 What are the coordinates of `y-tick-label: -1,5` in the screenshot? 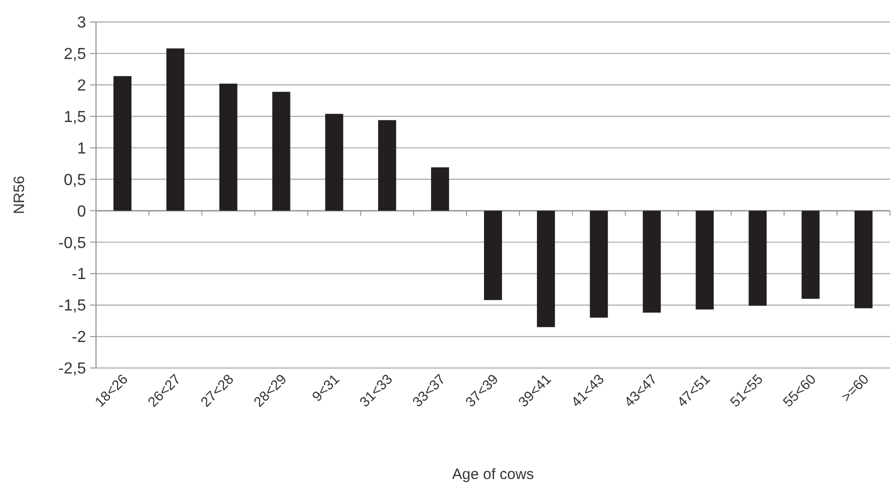 It's located at (72, 306).